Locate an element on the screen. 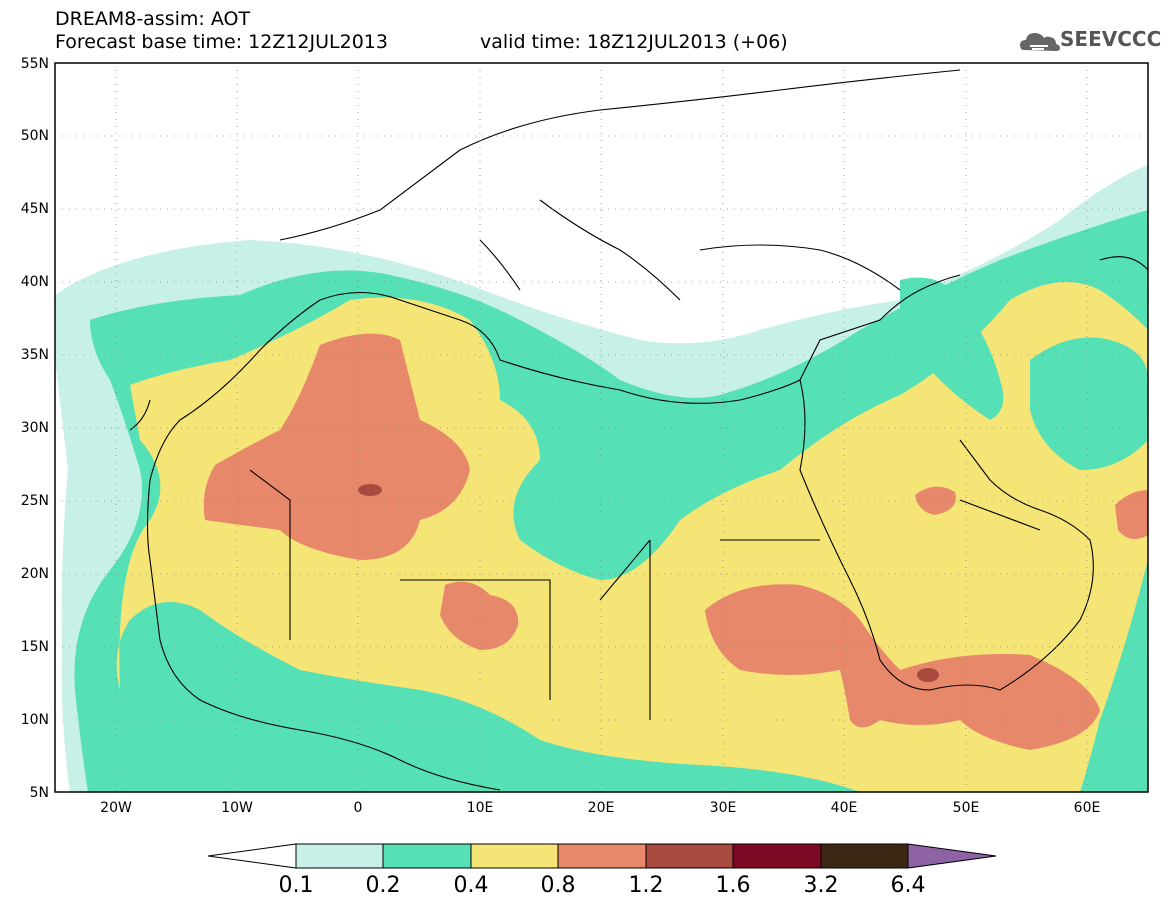 This screenshot has width=1165, height=905. lat-label-35n: 35N is located at coordinates (35, 355).